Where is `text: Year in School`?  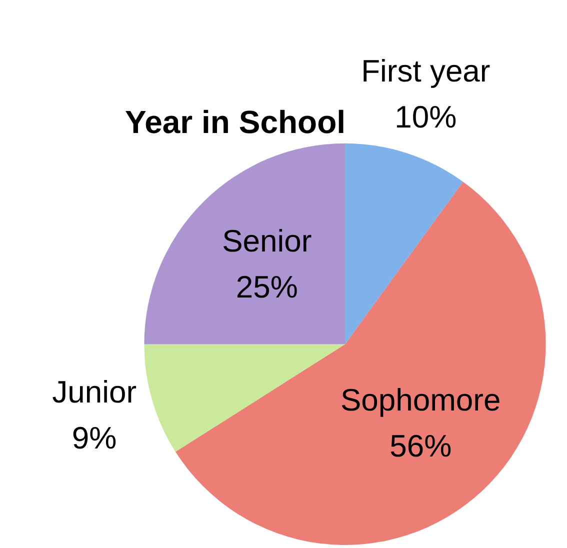 text: Year in School is located at coordinates (235, 122).